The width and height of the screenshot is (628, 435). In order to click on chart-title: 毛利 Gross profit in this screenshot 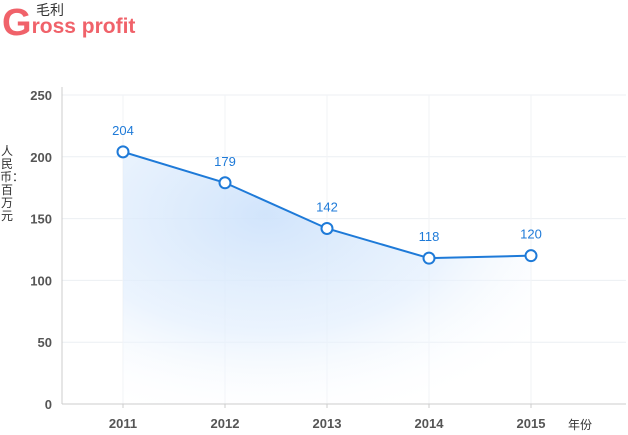, I will do `click(102, 21)`.